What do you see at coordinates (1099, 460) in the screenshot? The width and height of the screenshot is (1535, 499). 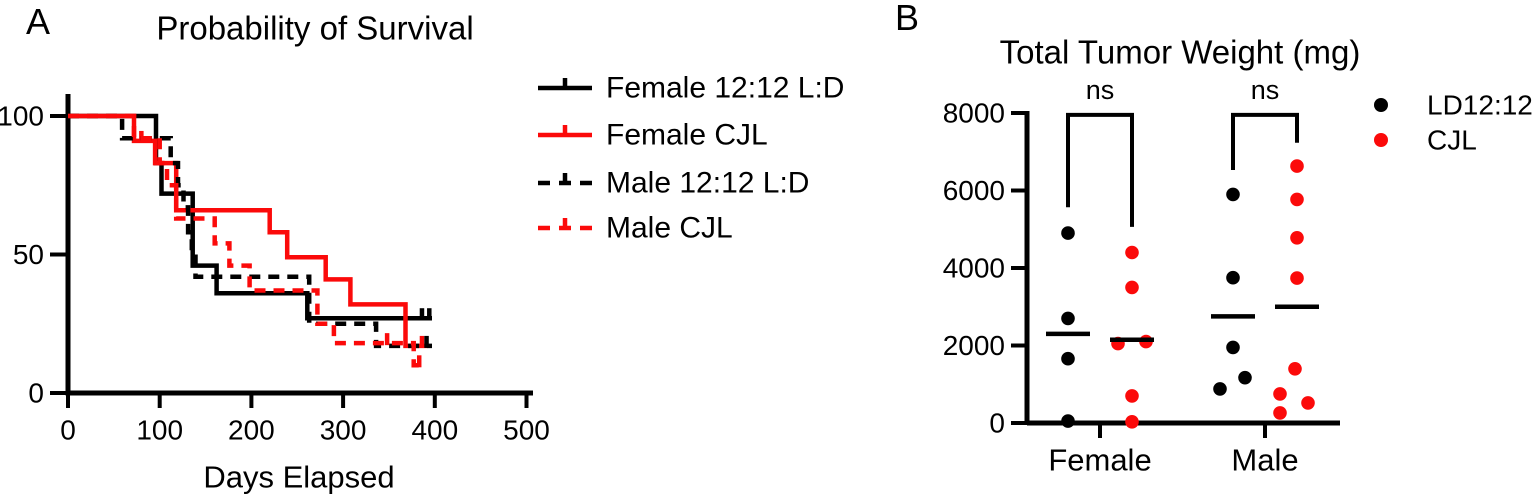 I see `b-category-label-female: Female` at bounding box center [1099, 460].